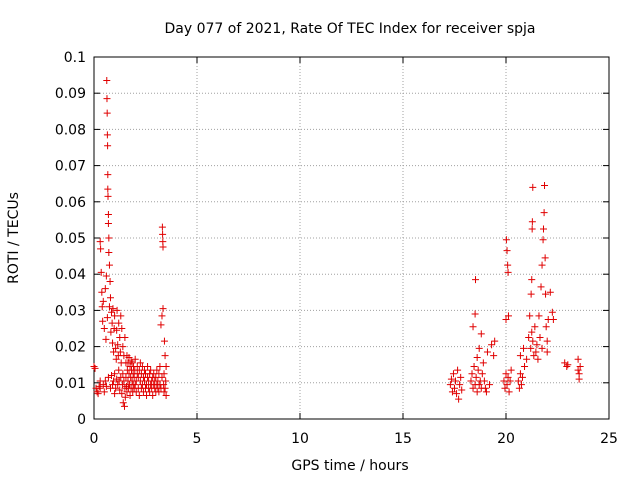 Image resolution: width=640 pixels, height=480 pixels. I want to click on y-tick-label: 0.07, so click(70, 167).